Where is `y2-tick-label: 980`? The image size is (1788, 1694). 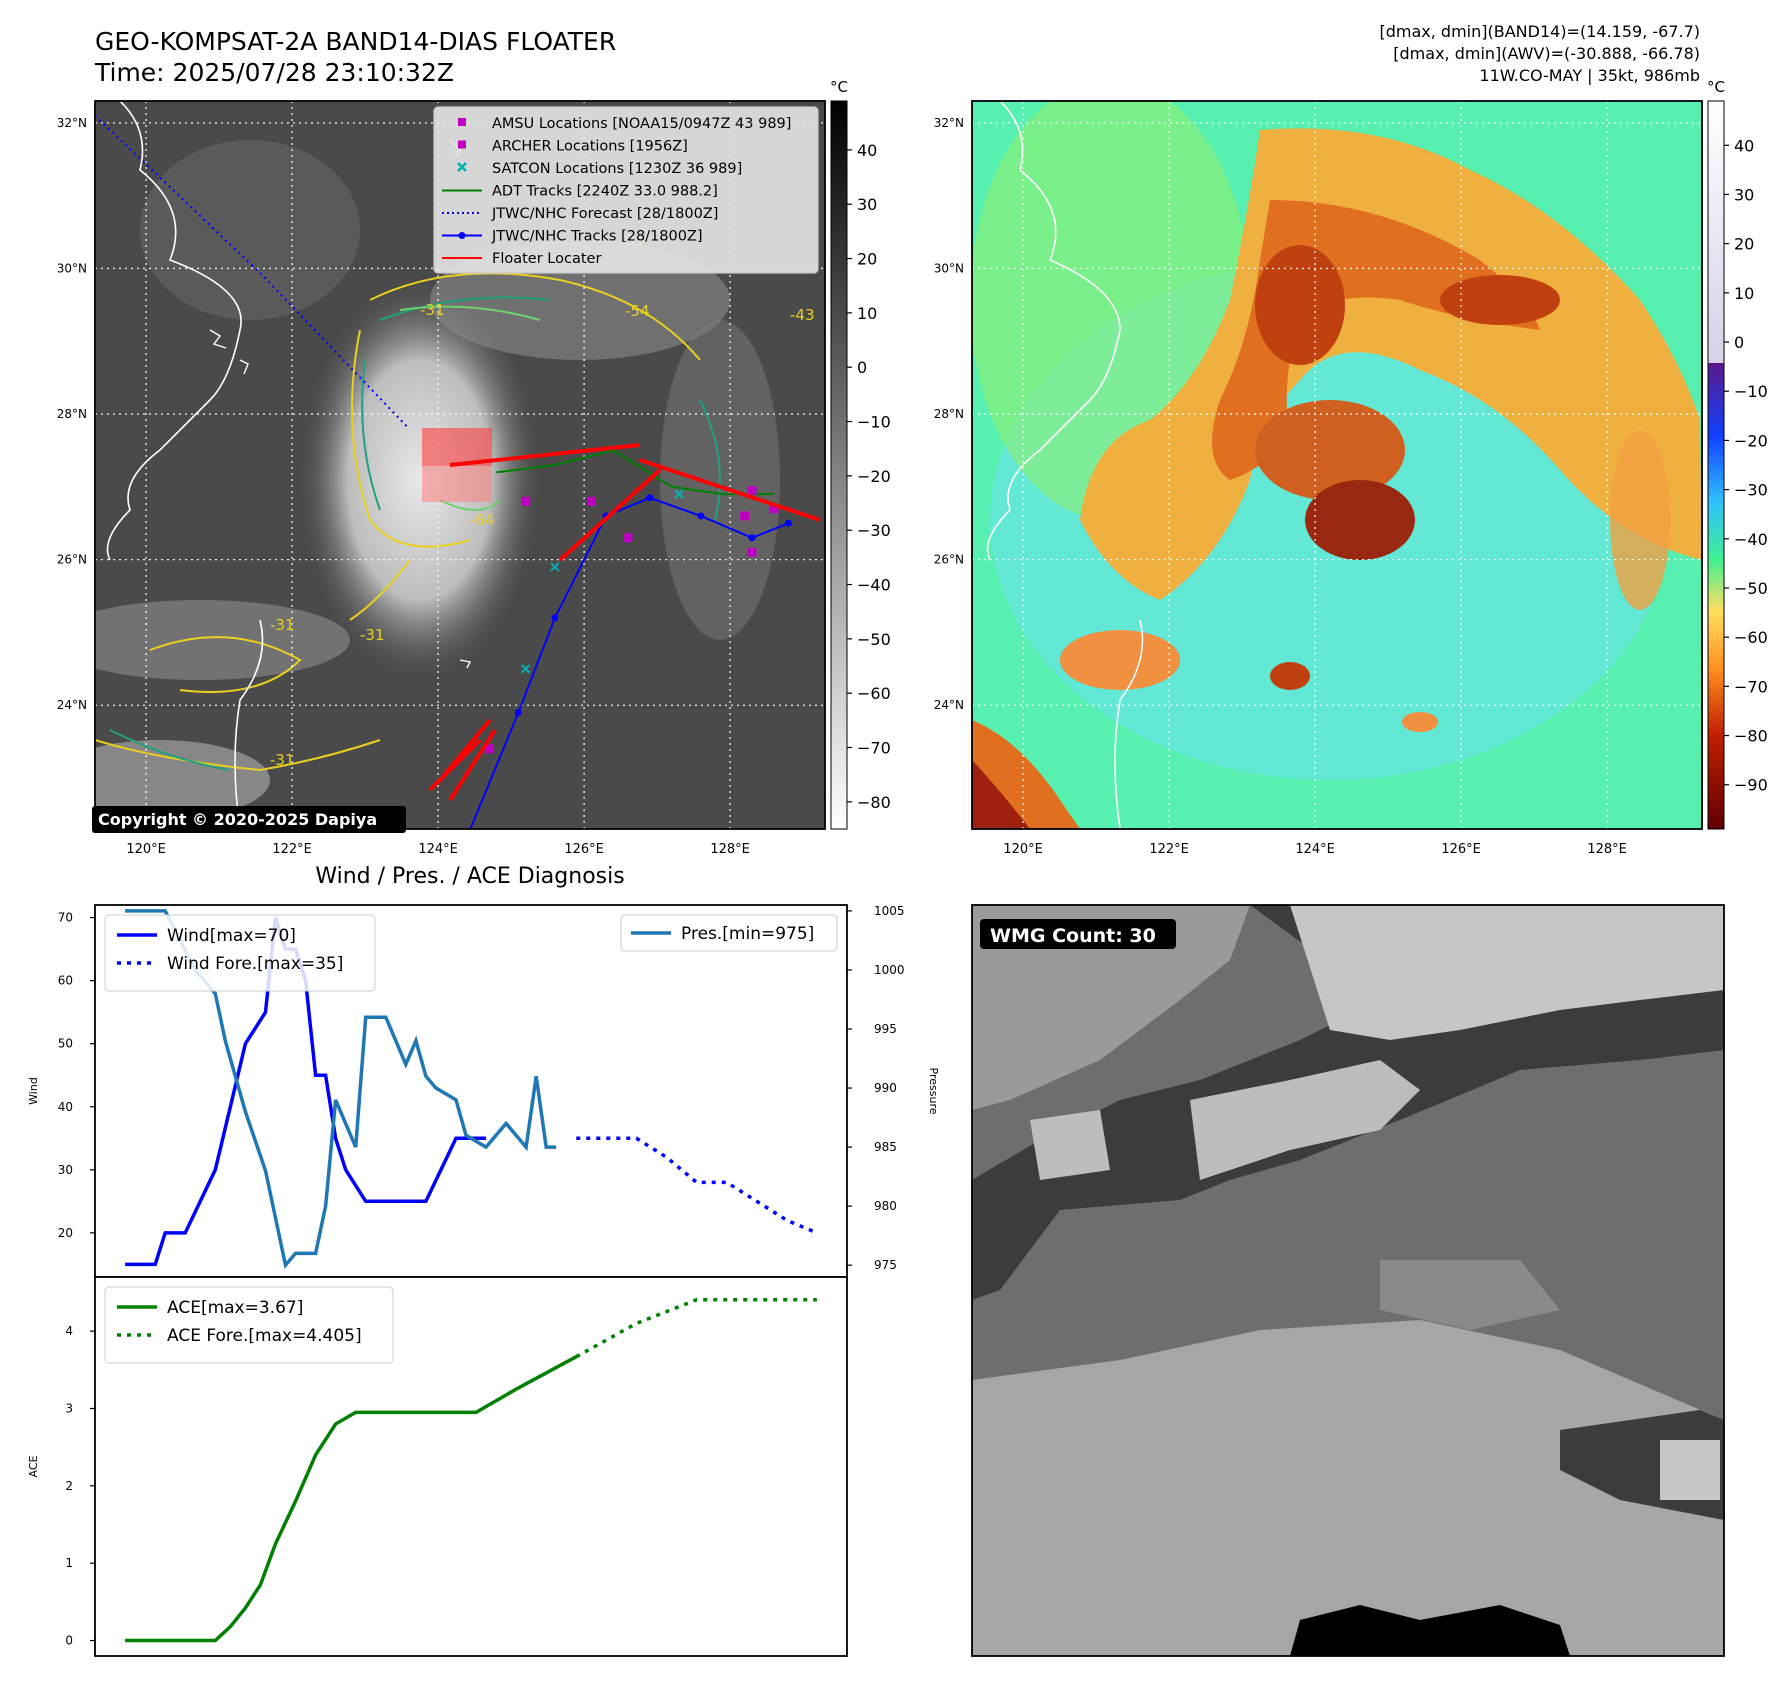
y2-tick-label: 980 is located at coordinates (885, 1206).